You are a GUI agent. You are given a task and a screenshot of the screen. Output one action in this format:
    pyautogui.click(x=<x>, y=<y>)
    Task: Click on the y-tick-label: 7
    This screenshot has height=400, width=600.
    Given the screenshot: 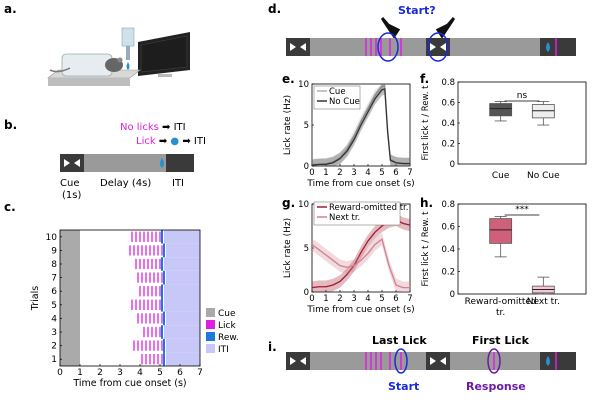 What is the action you would take?
    pyautogui.click(x=54, y=279)
    